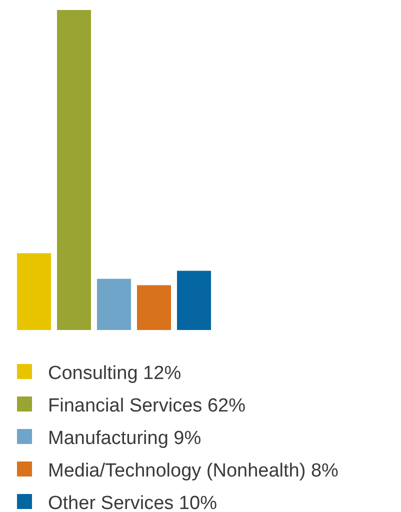 This screenshot has height=512, width=401. Describe the element at coordinates (115, 373) in the screenshot. I see `legend-label: Consulting 12%` at that location.